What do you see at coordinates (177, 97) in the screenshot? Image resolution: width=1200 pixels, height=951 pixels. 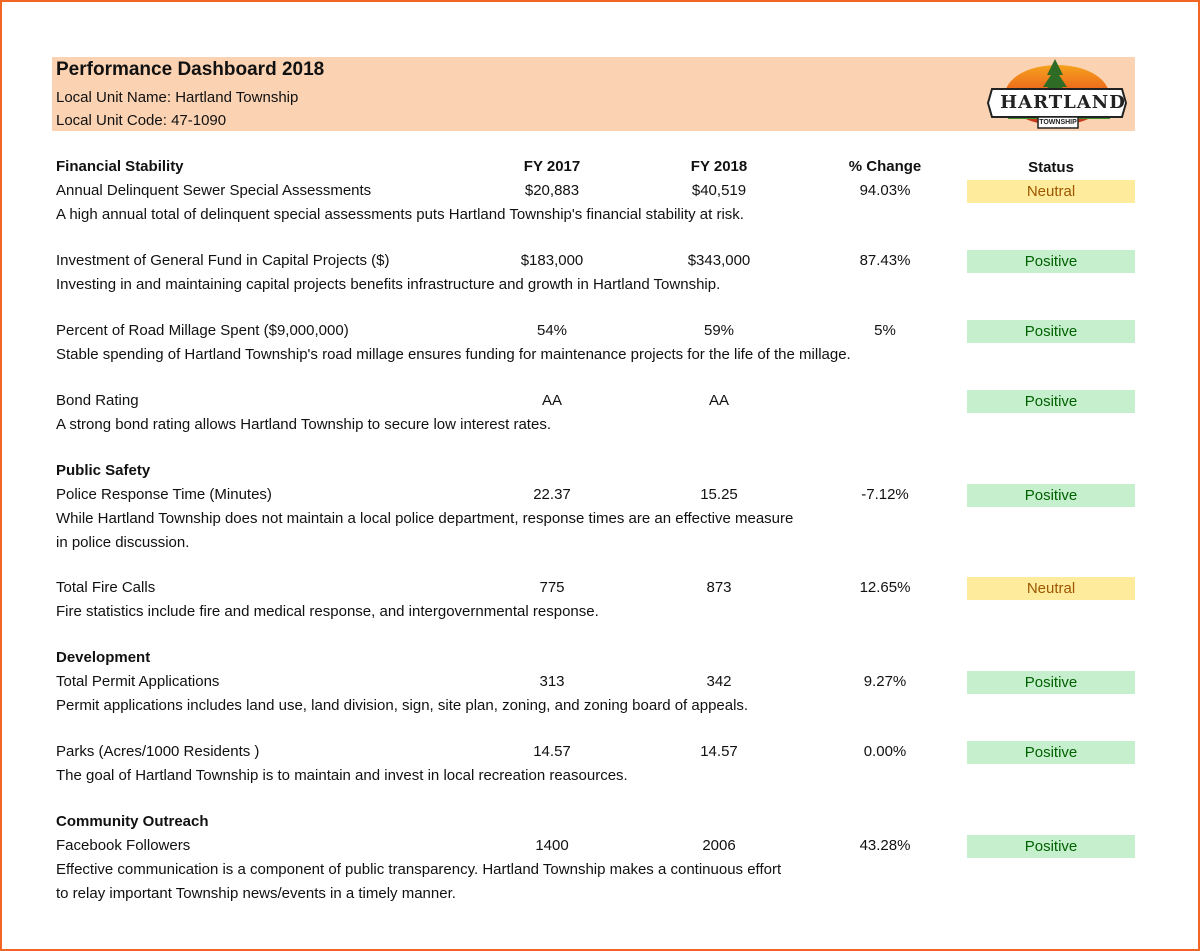 I see `local-unit-name: Local Unit Name: Hartland Township` at bounding box center [177, 97].